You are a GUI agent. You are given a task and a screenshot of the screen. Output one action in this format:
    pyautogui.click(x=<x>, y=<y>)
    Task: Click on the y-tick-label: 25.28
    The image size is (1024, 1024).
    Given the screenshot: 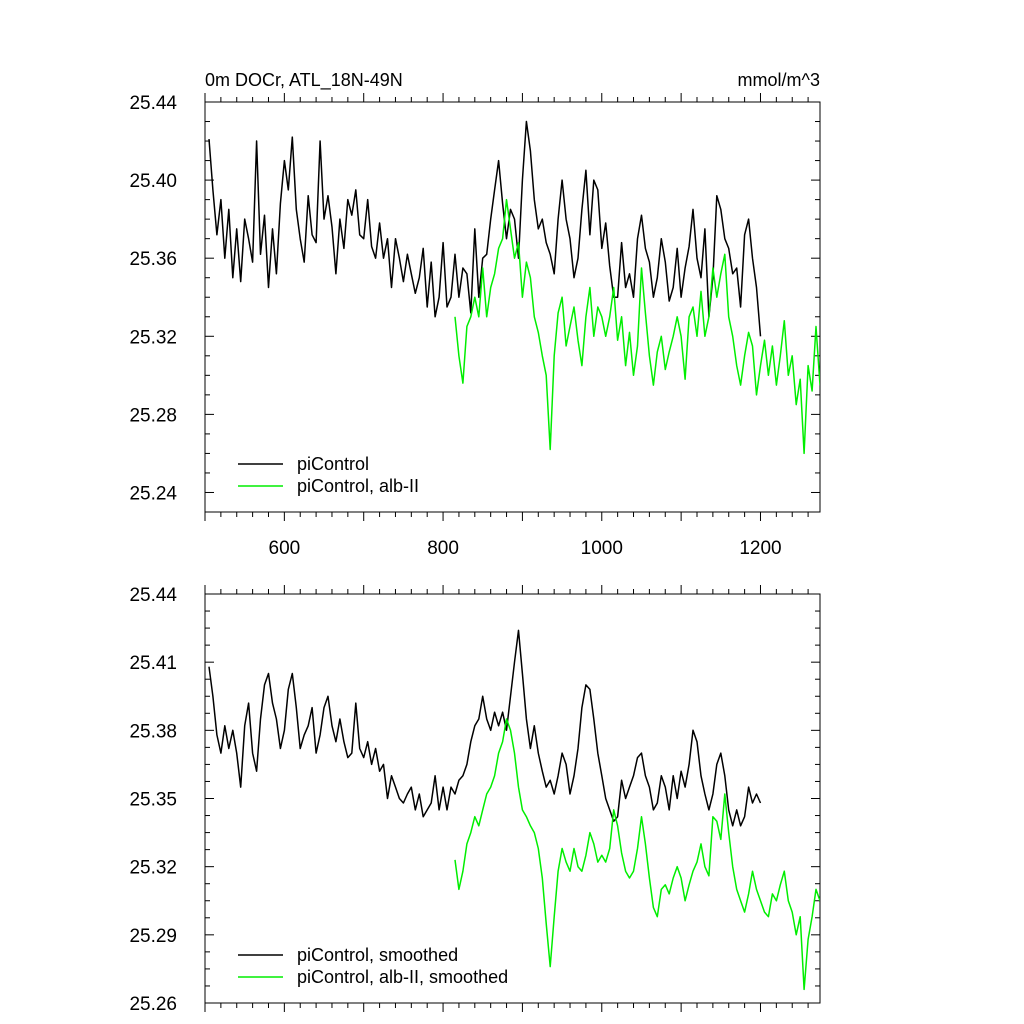 What is the action you would take?
    pyautogui.click(x=153, y=415)
    